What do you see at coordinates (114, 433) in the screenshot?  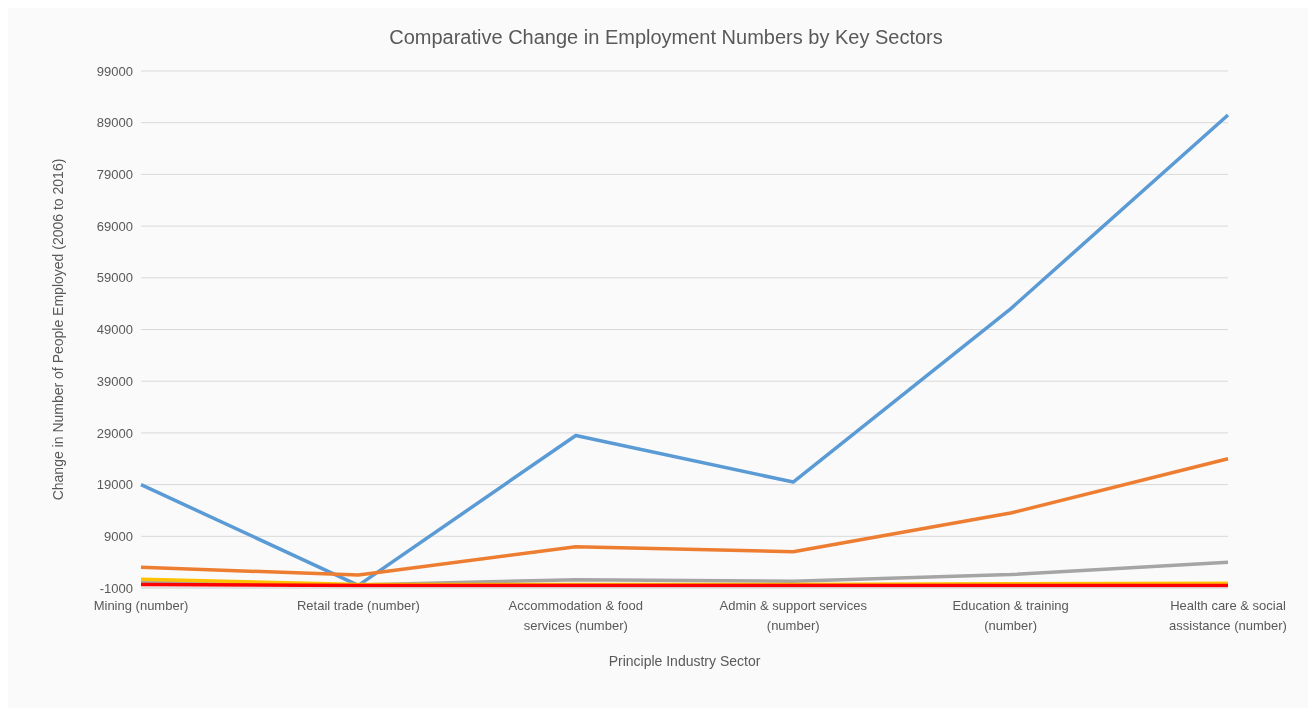 I see `y-tick-label: 29000` at bounding box center [114, 433].